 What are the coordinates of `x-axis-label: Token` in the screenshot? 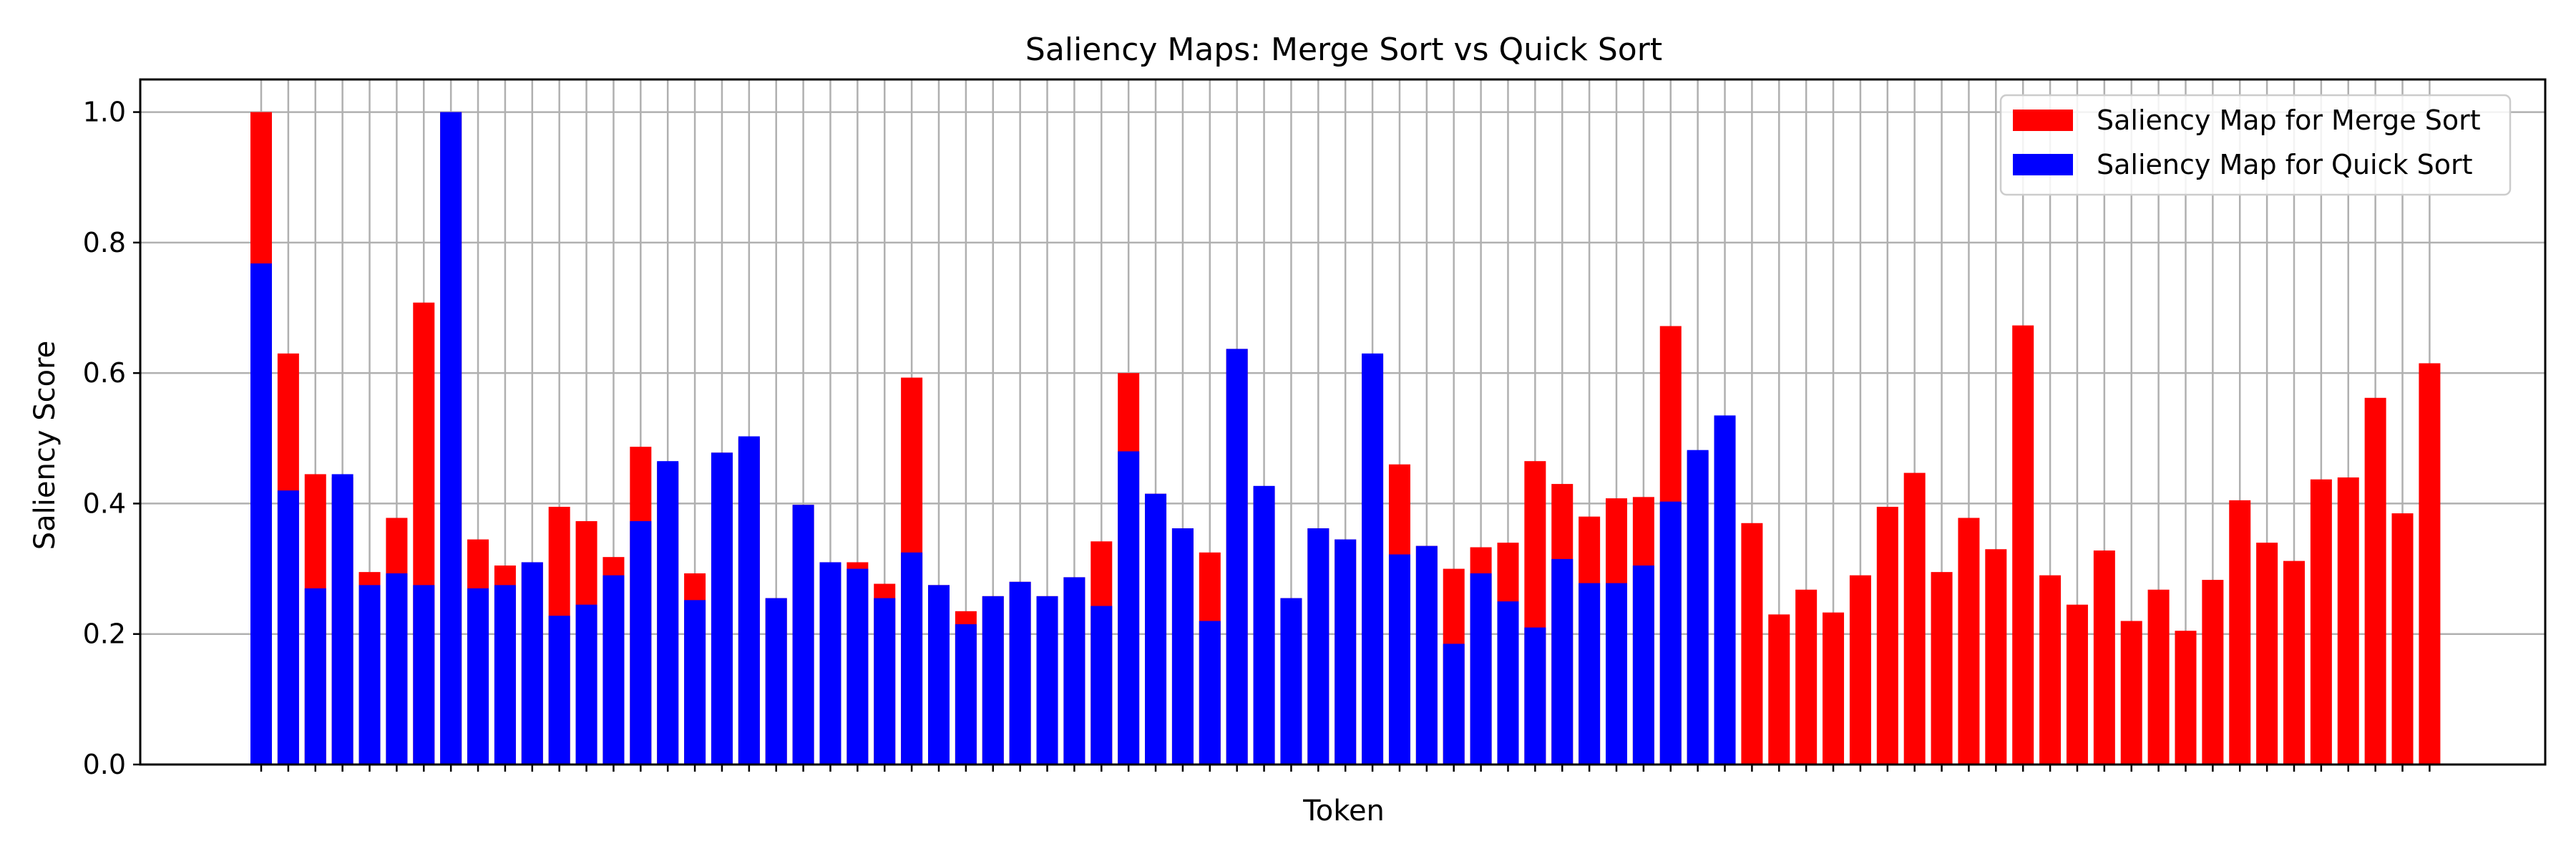 It's located at (1343, 811).